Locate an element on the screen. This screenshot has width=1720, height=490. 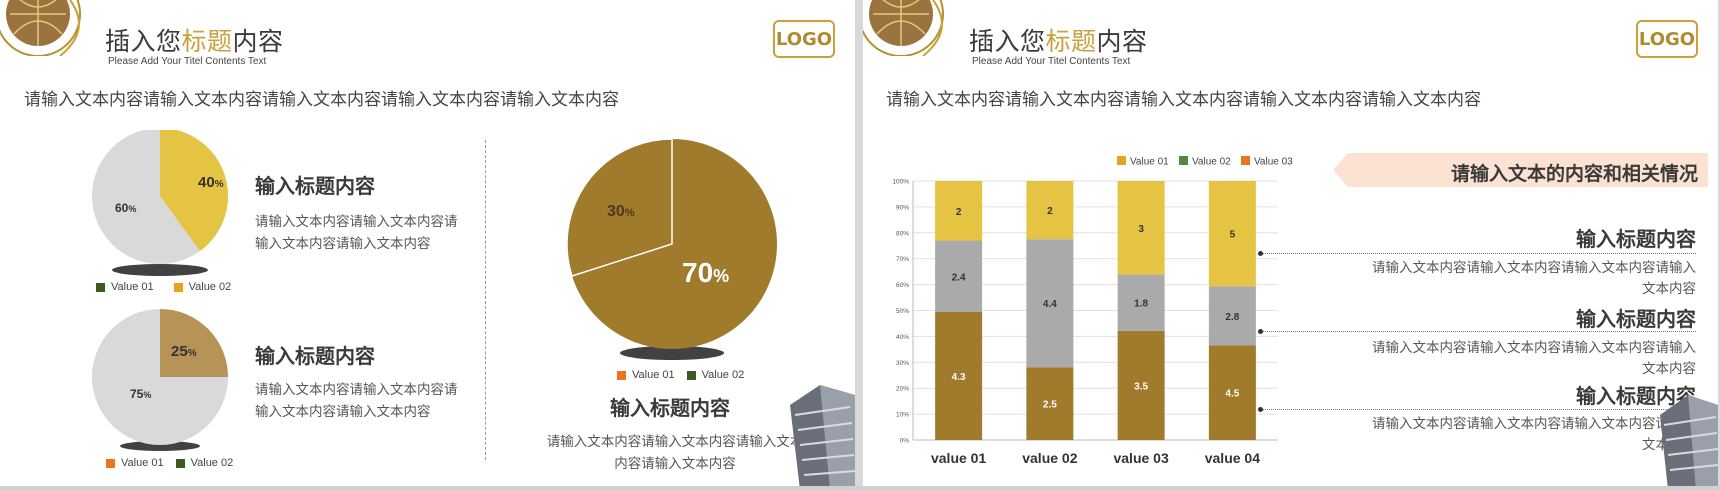
banner: 请输入文本的内容和相关情况 is located at coordinates (1520, 170).